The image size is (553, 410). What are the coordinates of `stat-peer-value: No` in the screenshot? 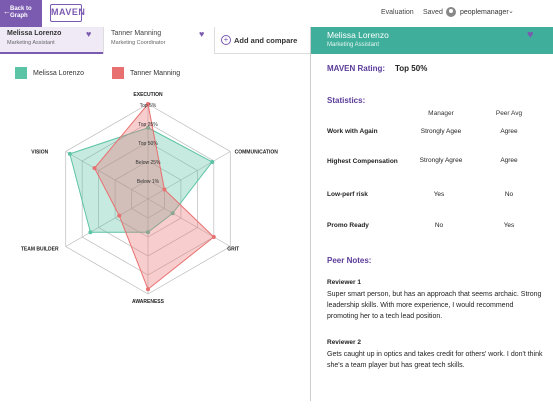 It's located at (509, 194).